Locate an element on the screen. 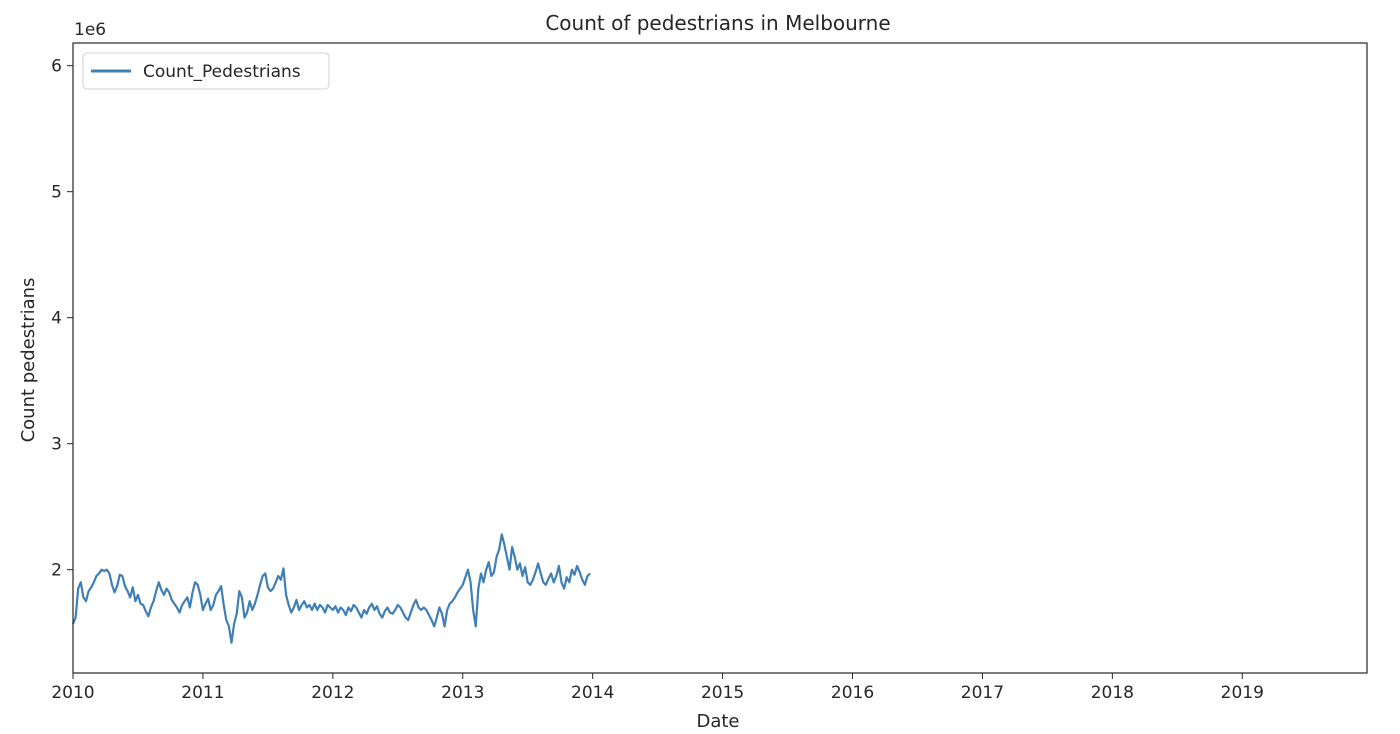 This screenshot has height=734, width=1400. plot-lines is located at coordinates (331, 588).